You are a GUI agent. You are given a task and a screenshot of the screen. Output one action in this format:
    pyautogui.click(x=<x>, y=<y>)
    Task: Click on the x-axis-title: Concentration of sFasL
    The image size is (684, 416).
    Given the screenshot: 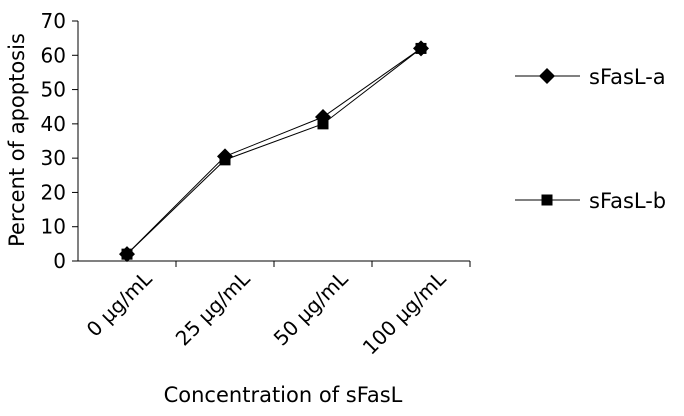 What is the action you would take?
    pyautogui.click(x=283, y=395)
    